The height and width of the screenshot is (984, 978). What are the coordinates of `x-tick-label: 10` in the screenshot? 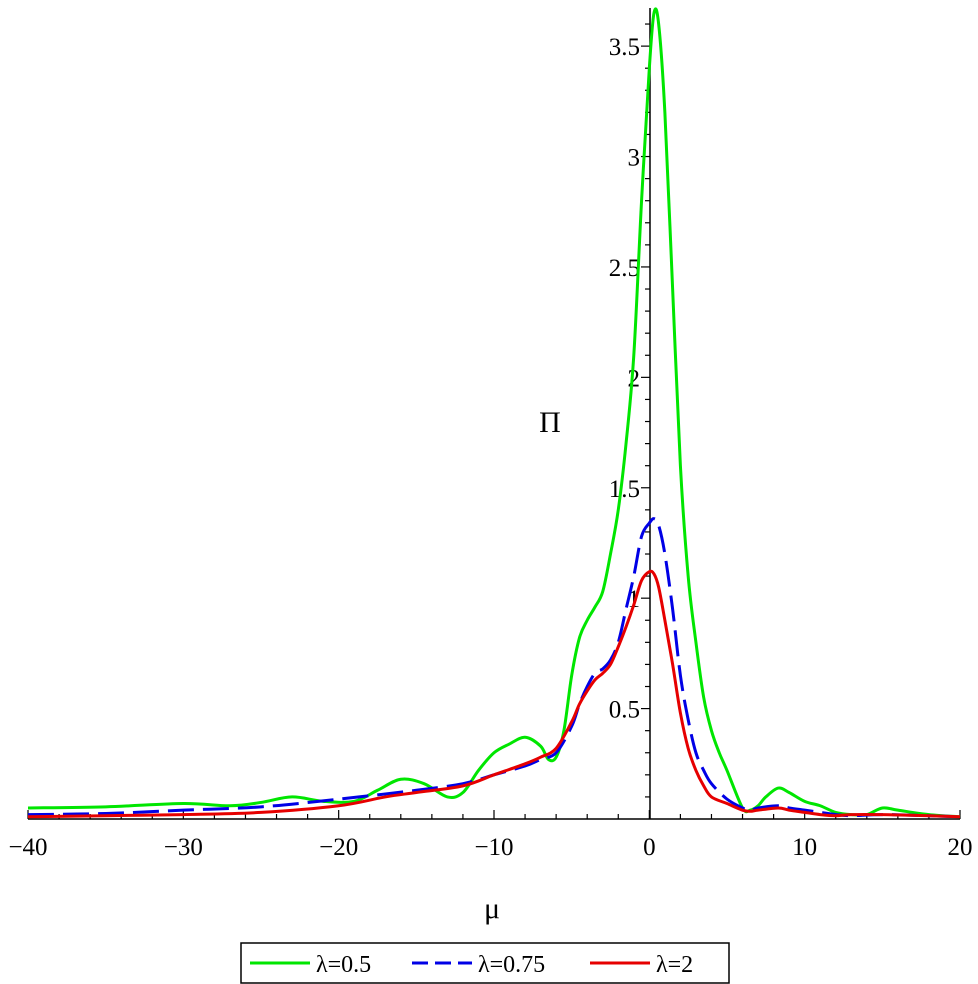 It's located at (804, 847).